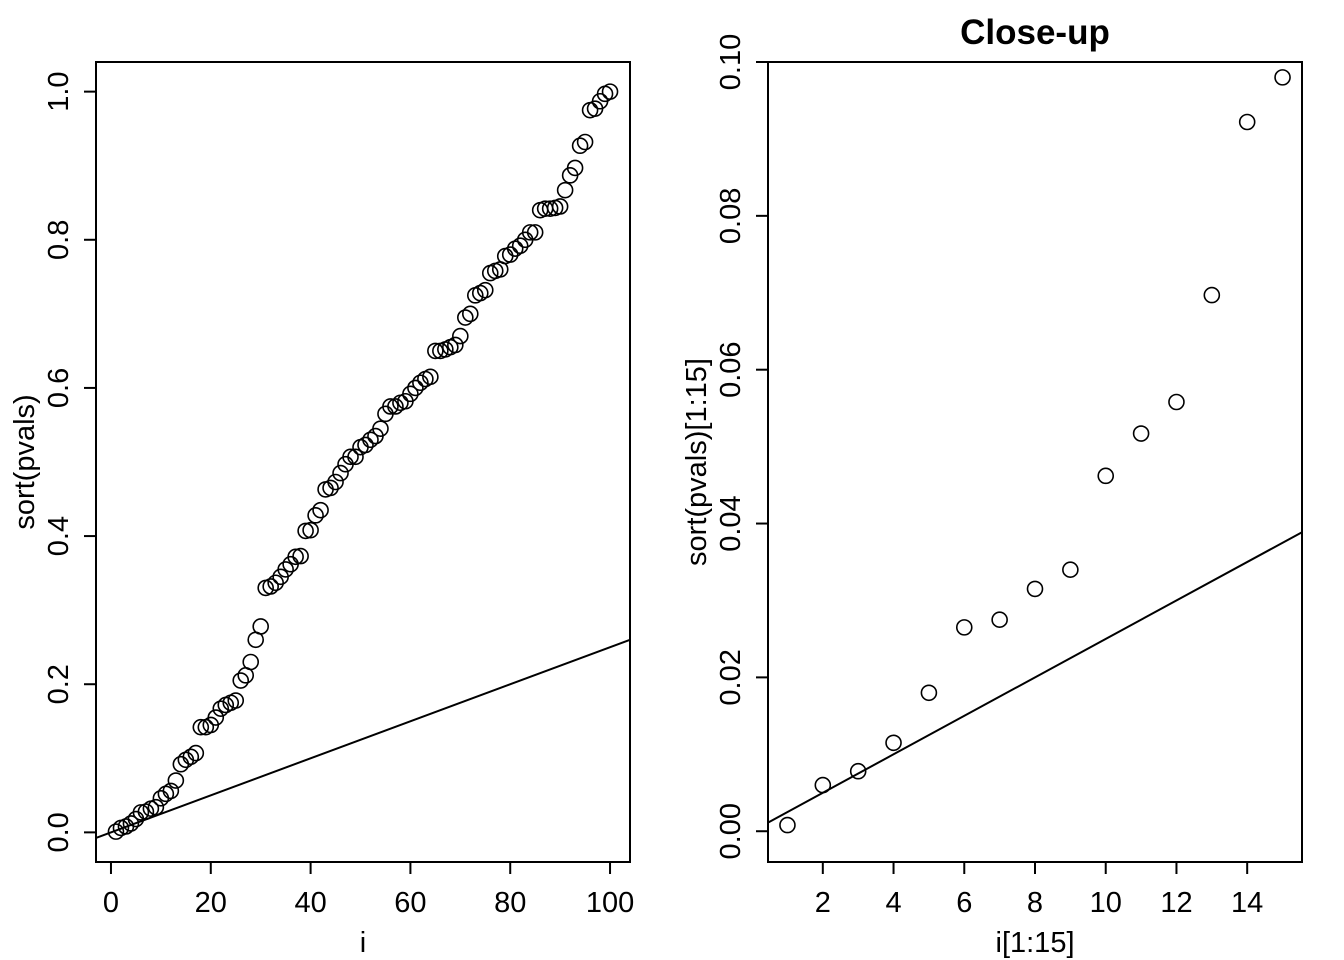 This screenshot has height=960, width=1344. Describe the element at coordinates (410, 903) in the screenshot. I see `x-tick-label: 60` at that location.